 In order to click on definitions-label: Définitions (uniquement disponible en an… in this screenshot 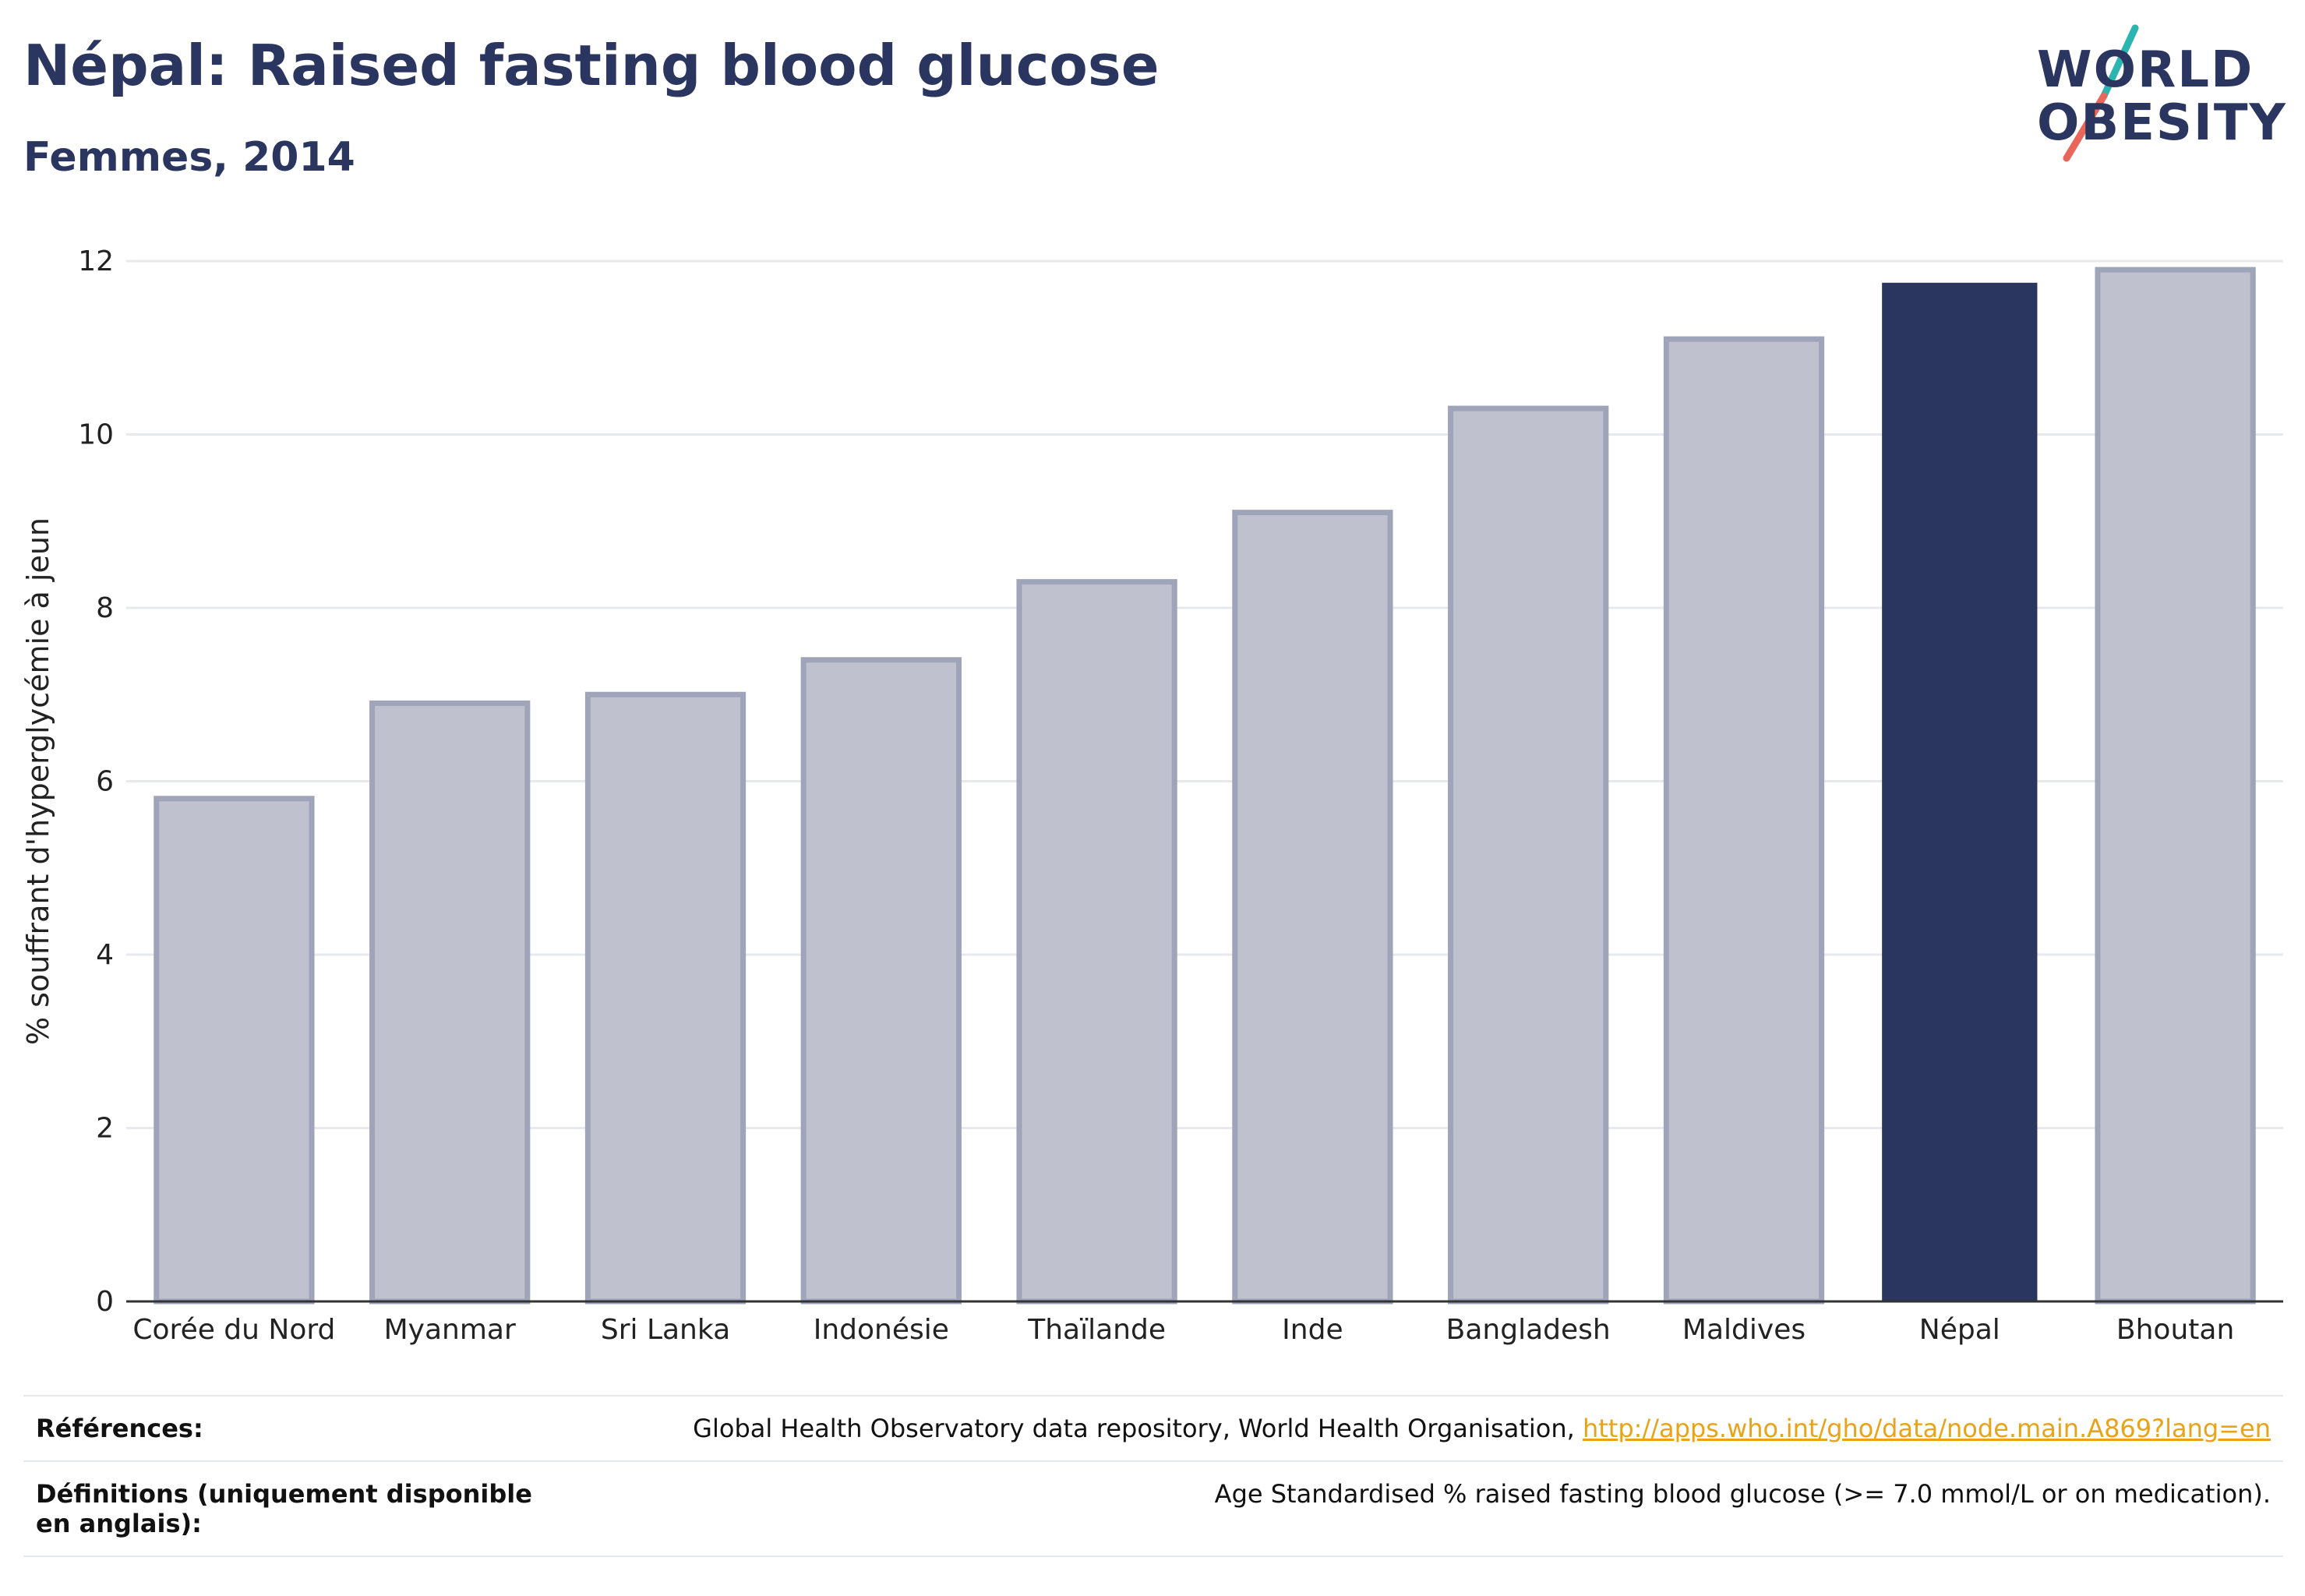, I will do `click(284, 1508)`.